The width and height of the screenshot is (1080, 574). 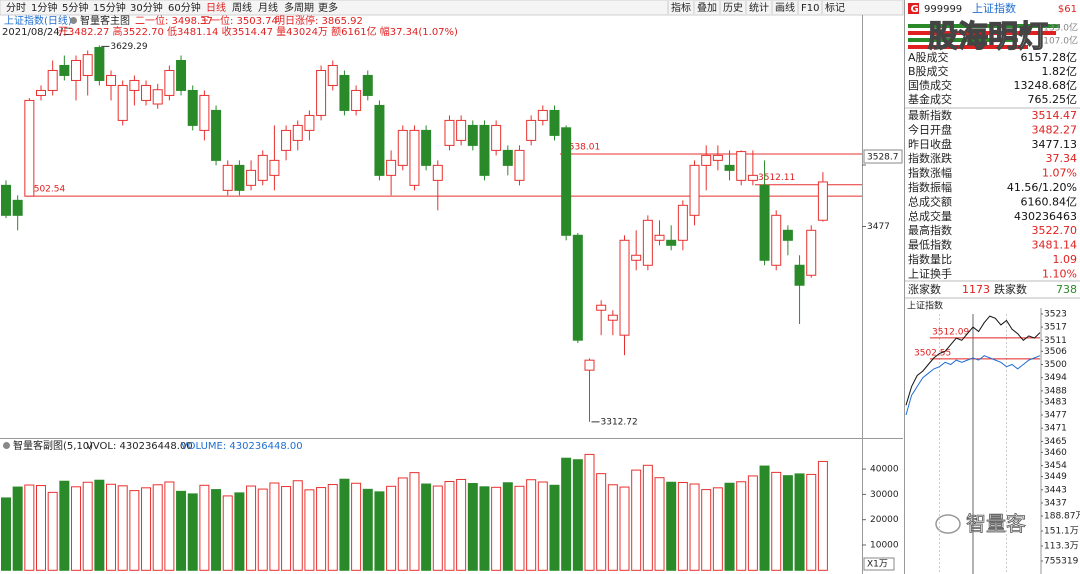 I want to click on y-tick-label: 3500, so click(x=1055, y=365).